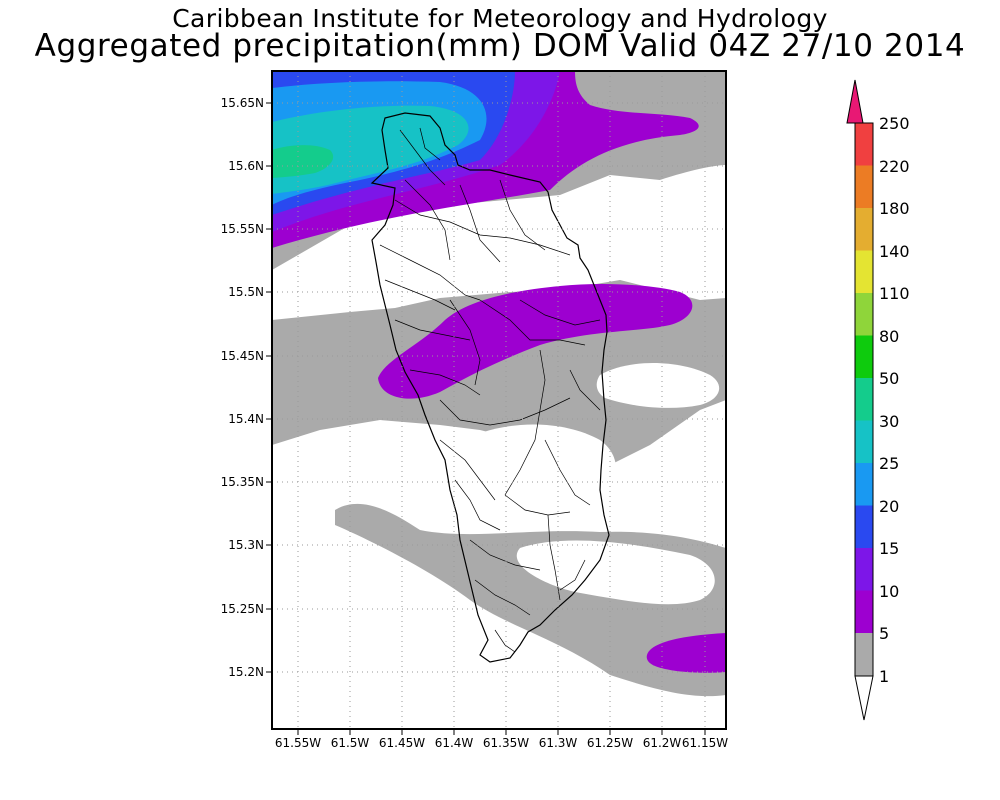 The width and height of the screenshot is (1000, 800). I want to click on lat-label: 15.45N, so click(242, 356).